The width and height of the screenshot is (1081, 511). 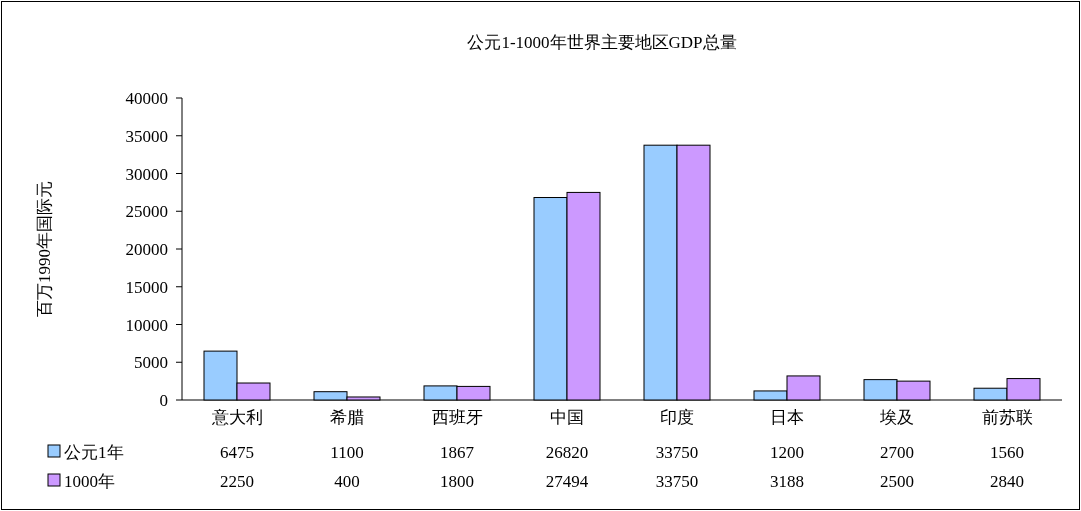 What do you see at coordinates (1007, 452) in the screenshot?
I see `data-label: 1560` at bounding box center [1007, 452].